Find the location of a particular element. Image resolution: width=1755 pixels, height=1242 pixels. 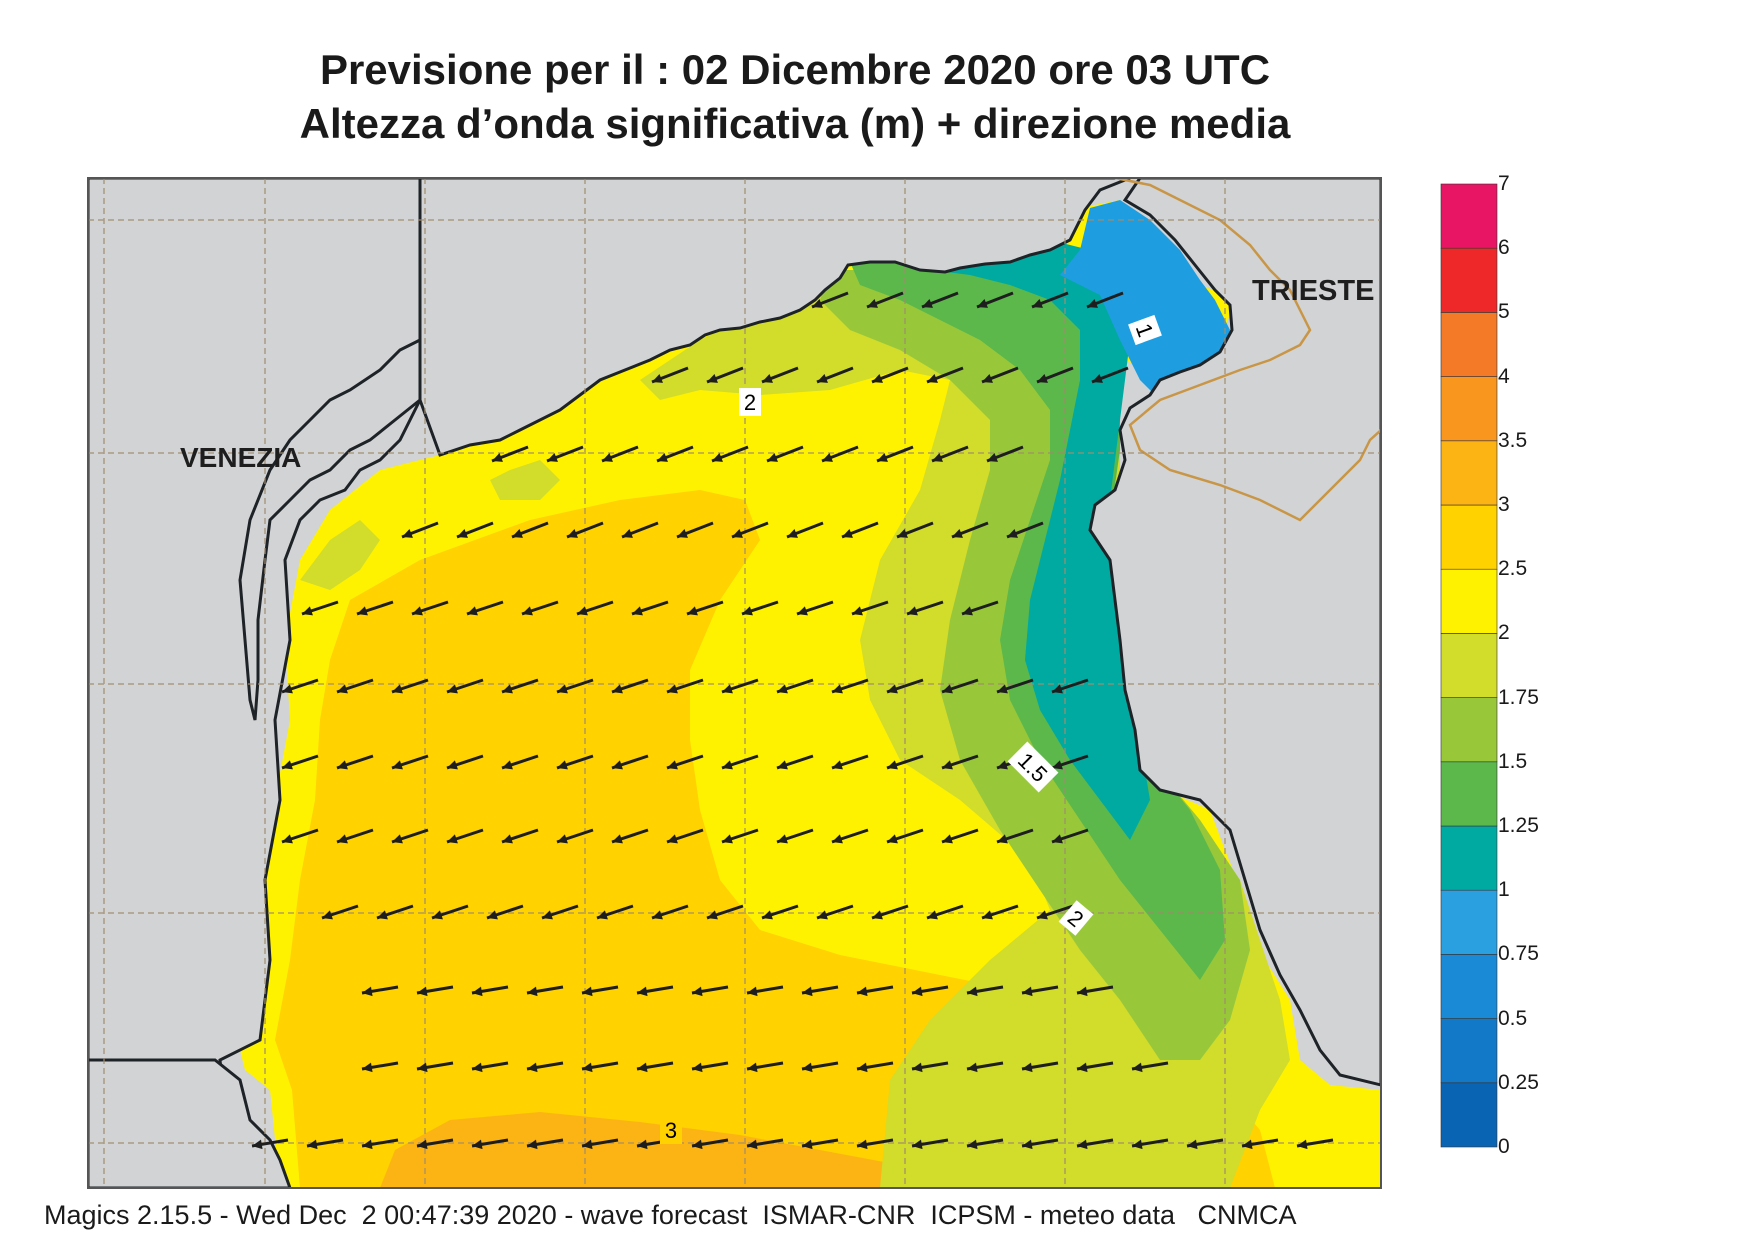

colorbar-legend is located at coordinates (1469, 665).